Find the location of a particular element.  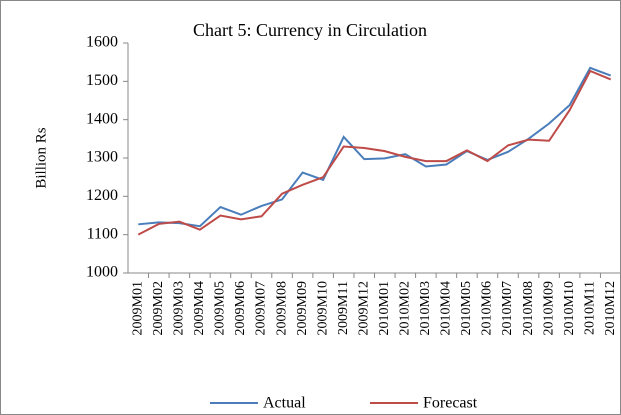

y-tick-label: 1600 is located at coordinates (102, 42).